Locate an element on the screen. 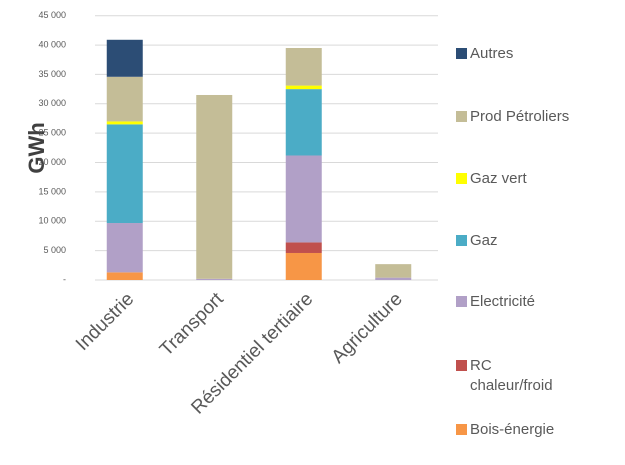 This screenshot has width=625, height=465. y-axis-label: GWh is located at coordinates (36, 147).